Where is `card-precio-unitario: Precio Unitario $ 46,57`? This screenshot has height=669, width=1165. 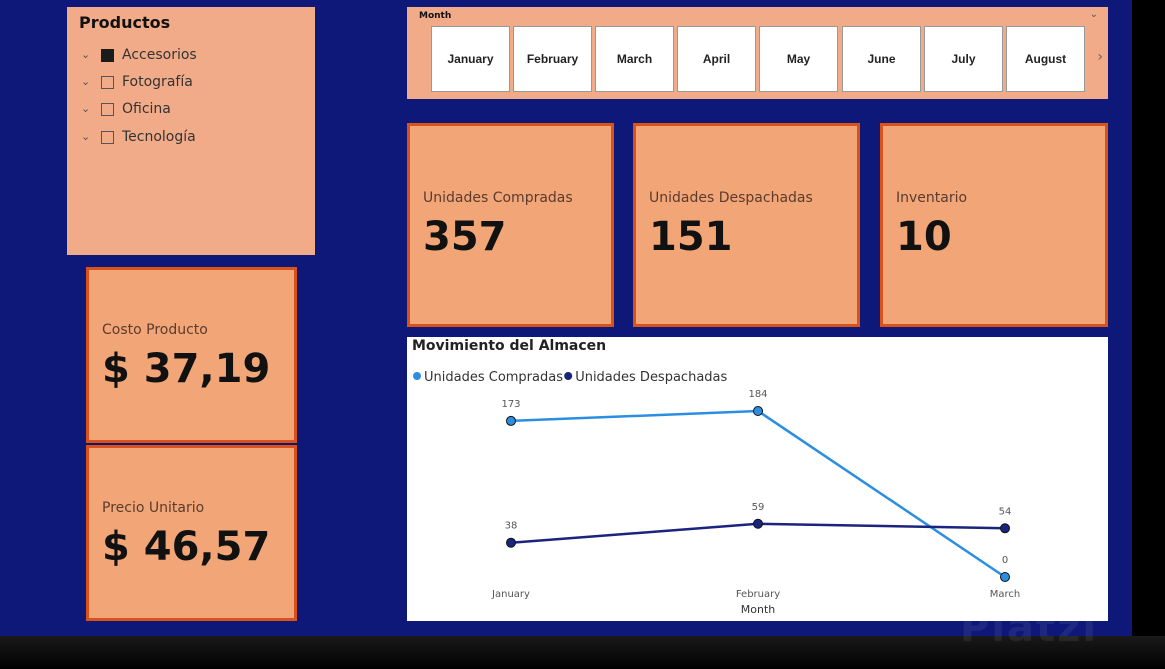 card-precio-unitario: Precio Unitario $ 46,57 is located at coordinates (191, 533).